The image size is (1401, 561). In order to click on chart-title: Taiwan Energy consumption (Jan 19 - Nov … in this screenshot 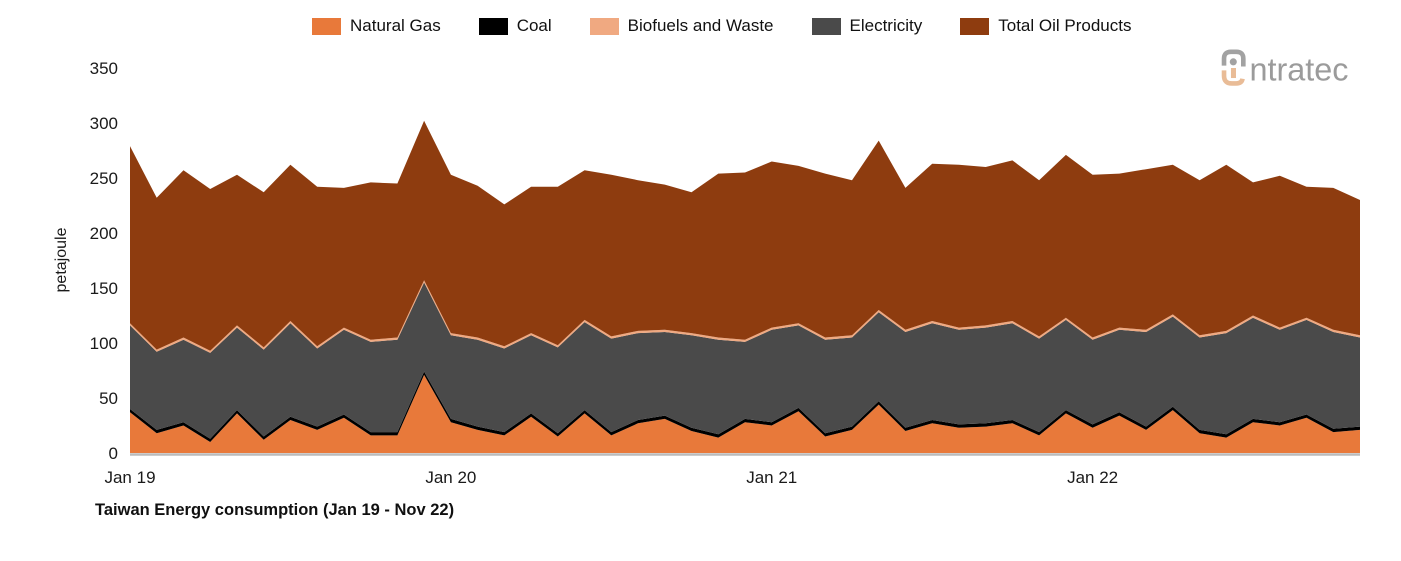, I will do `click(275, 510)`.